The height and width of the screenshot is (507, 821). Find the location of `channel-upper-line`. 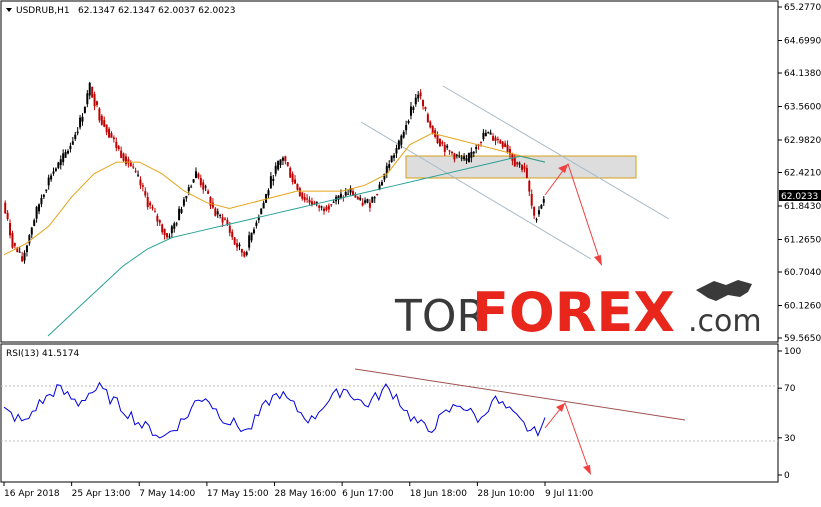

channel-upper-line is located at coordinates (556, 152).